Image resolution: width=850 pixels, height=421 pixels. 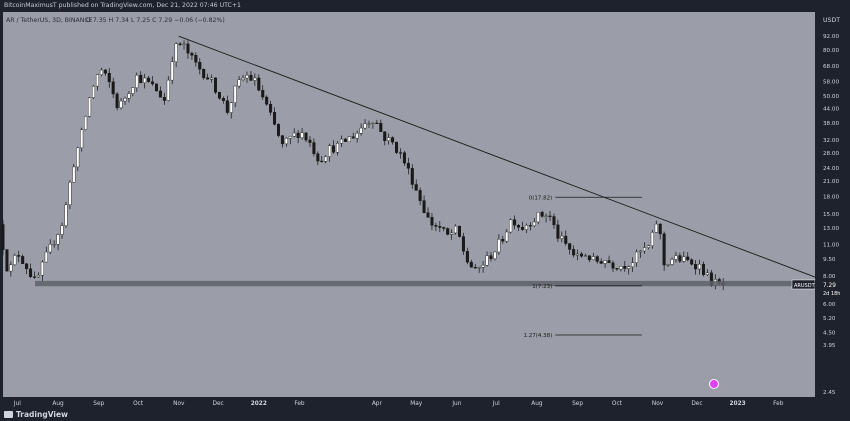 I want to click on y-tick-label: 4.50, so click(x=829, y=333).